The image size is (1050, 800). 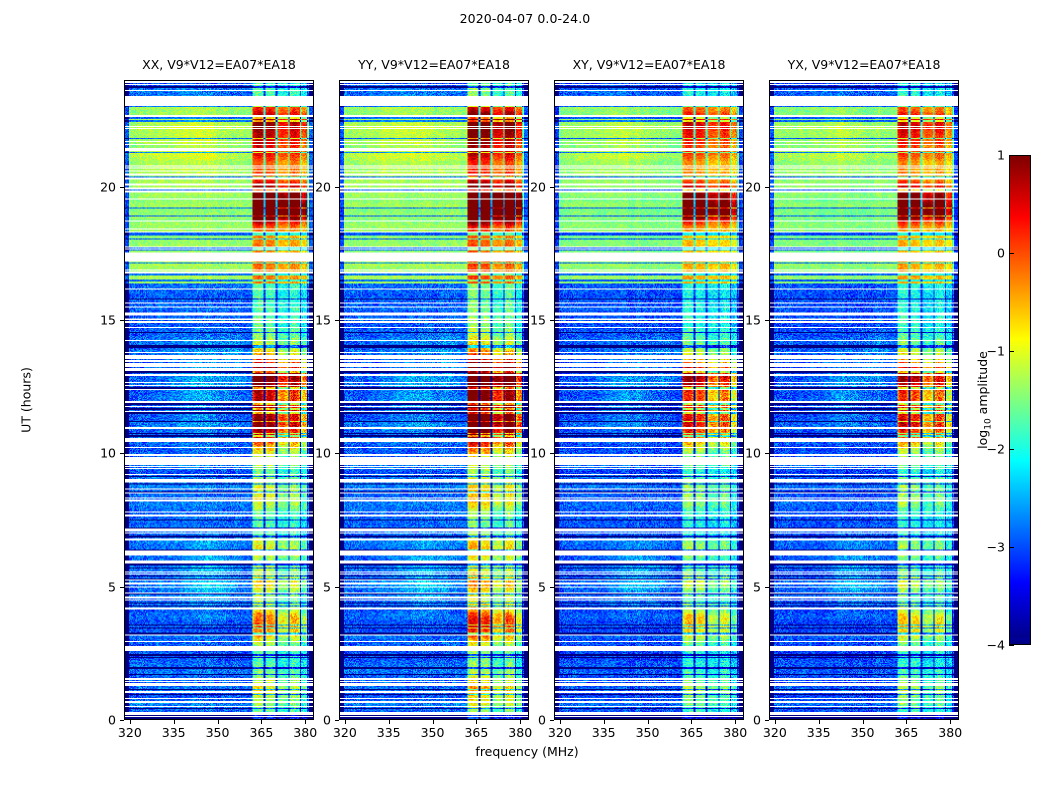 I want to click on heatmap-xx, so click(x=219, y=400).